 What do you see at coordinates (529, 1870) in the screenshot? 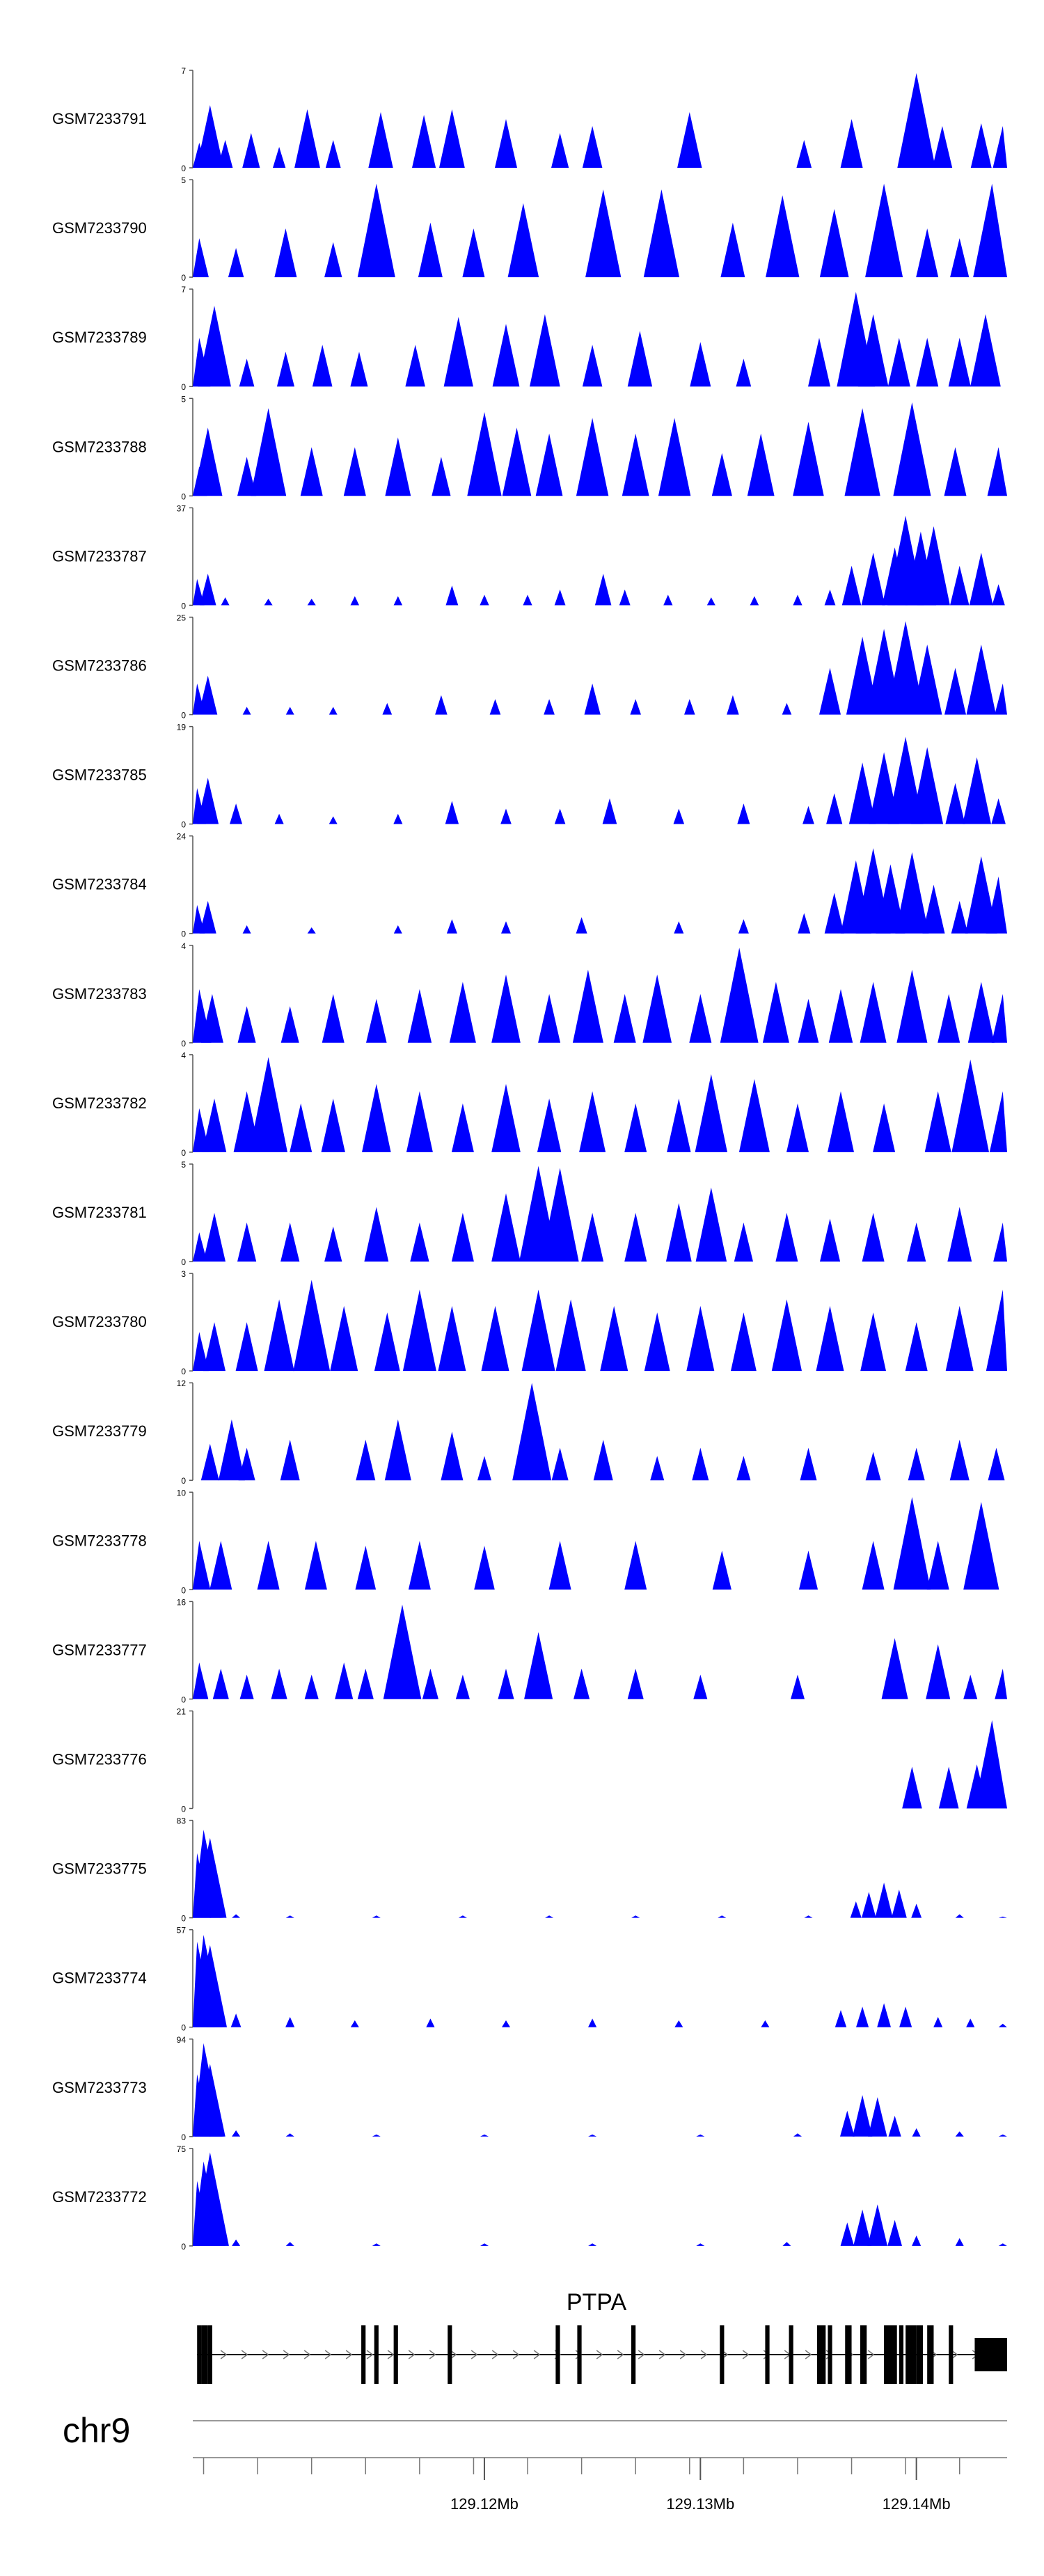
I see `track-GSM7233775: GSM7233775 83 0` at bounding box center [529, 1870].